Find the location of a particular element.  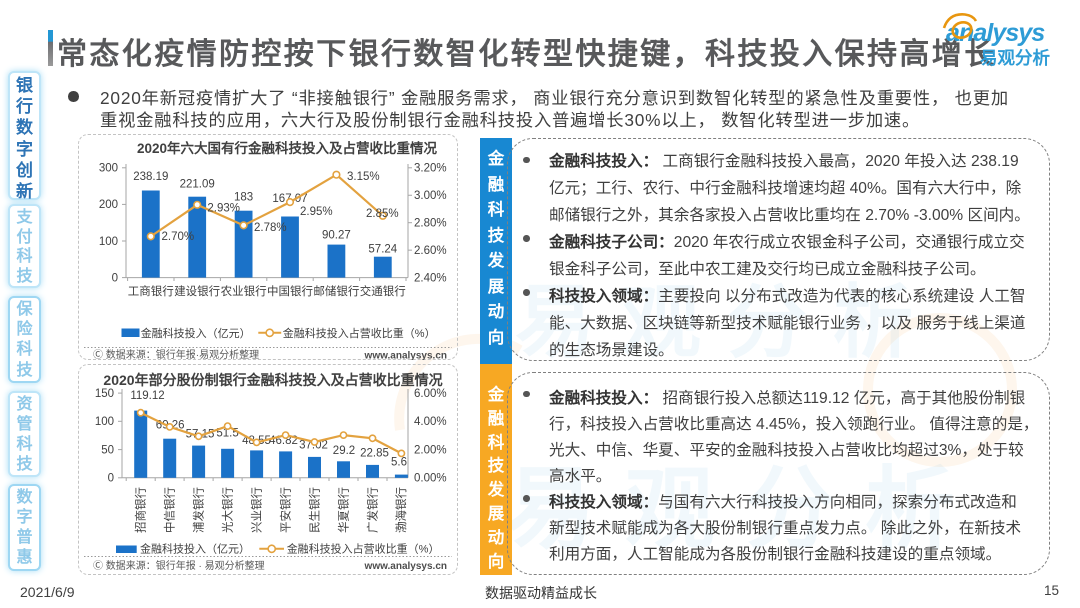

svg-text: 2.60% is located at coordinates (430, 251).